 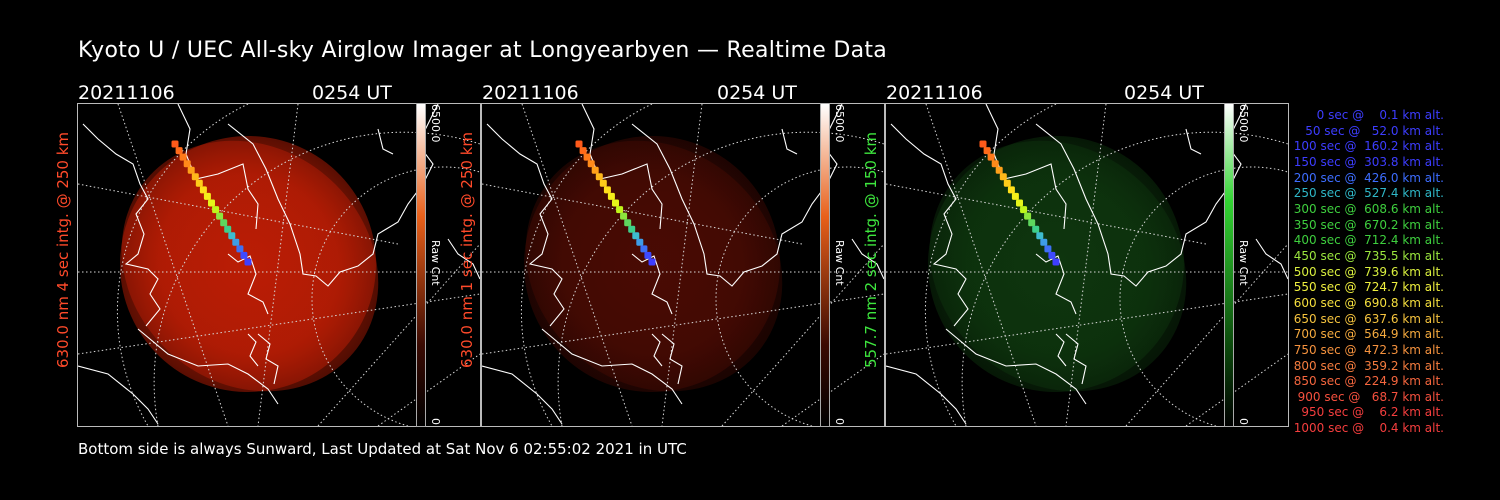 I want to click on panel-1-colorbar, so click(x=421, y=265).